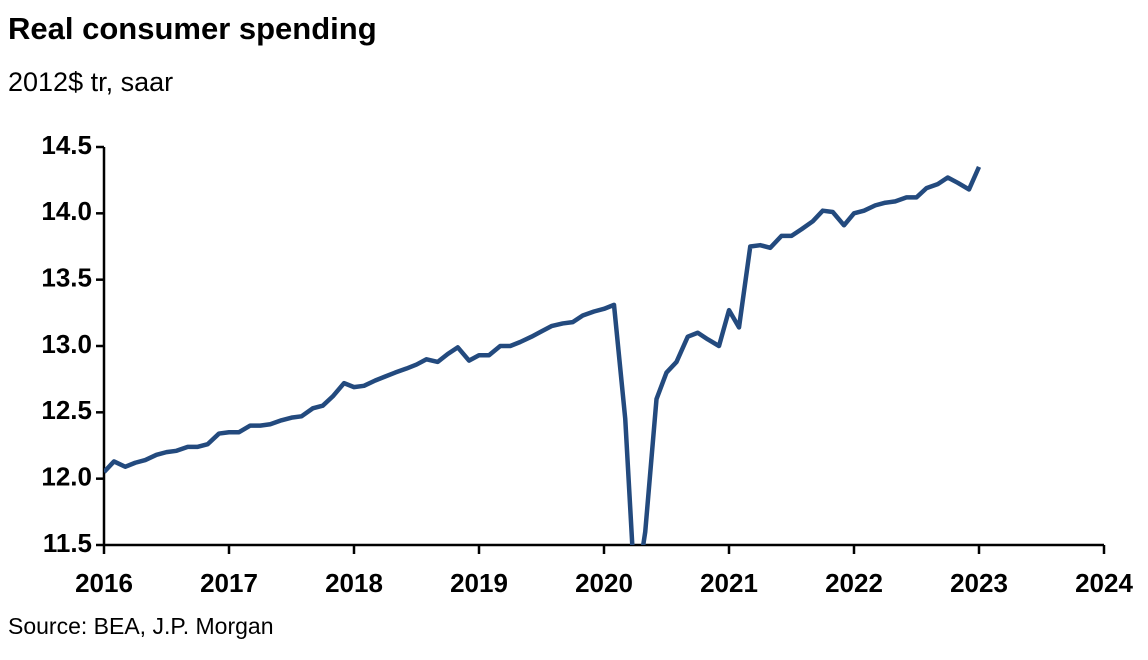  I want to click on x-tick-label: 2022, so click(854, 583).